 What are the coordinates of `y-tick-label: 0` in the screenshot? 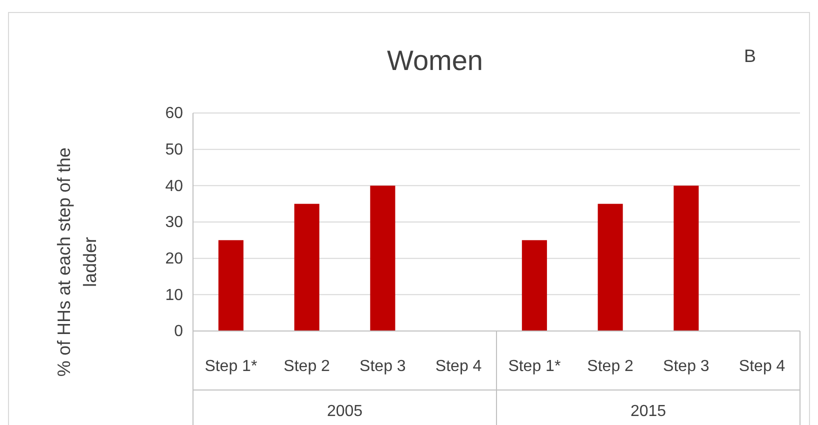 It's located at (179, 331).